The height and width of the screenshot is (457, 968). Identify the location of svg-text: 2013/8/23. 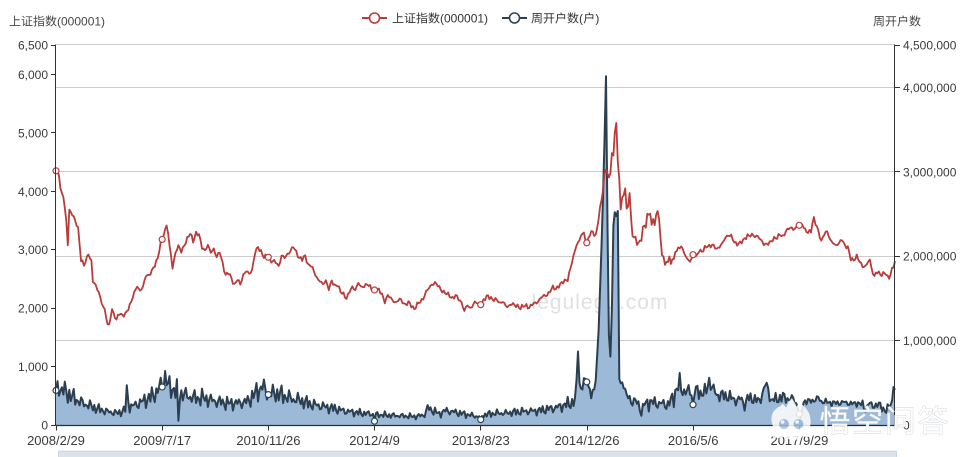
(481, 440).